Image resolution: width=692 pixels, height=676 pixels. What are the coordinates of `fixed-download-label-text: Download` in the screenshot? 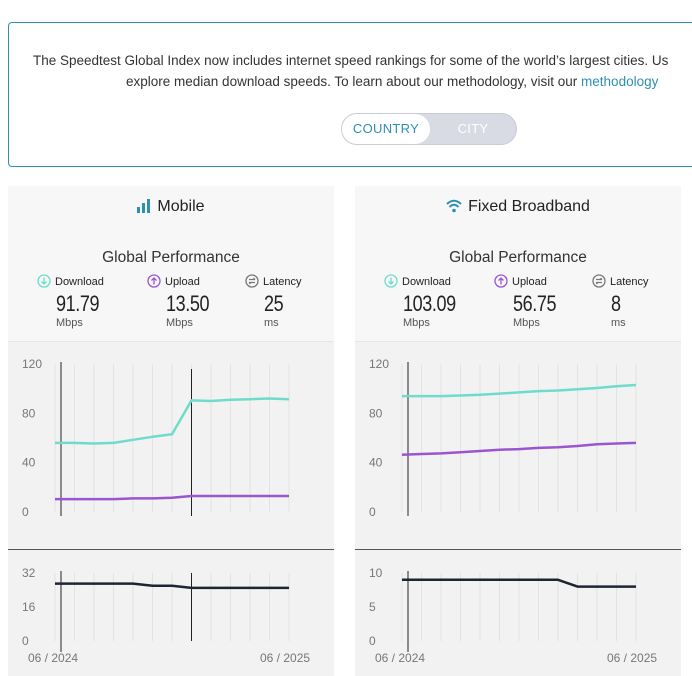 It's located at (426, 282).